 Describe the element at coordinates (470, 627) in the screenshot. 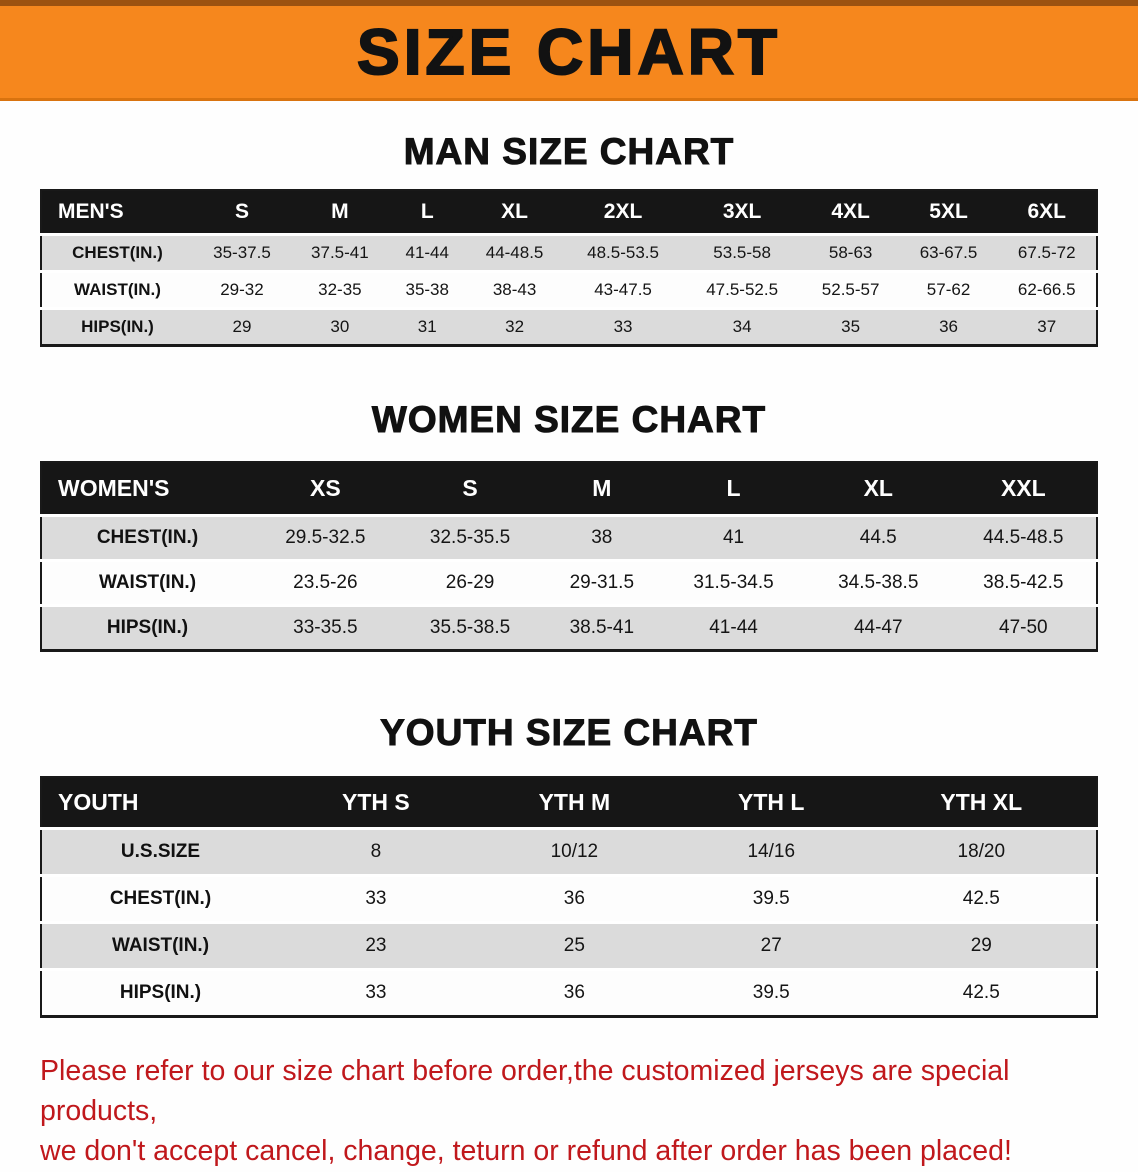

I see `size-value-cell: 35.5-38.5` at that location.